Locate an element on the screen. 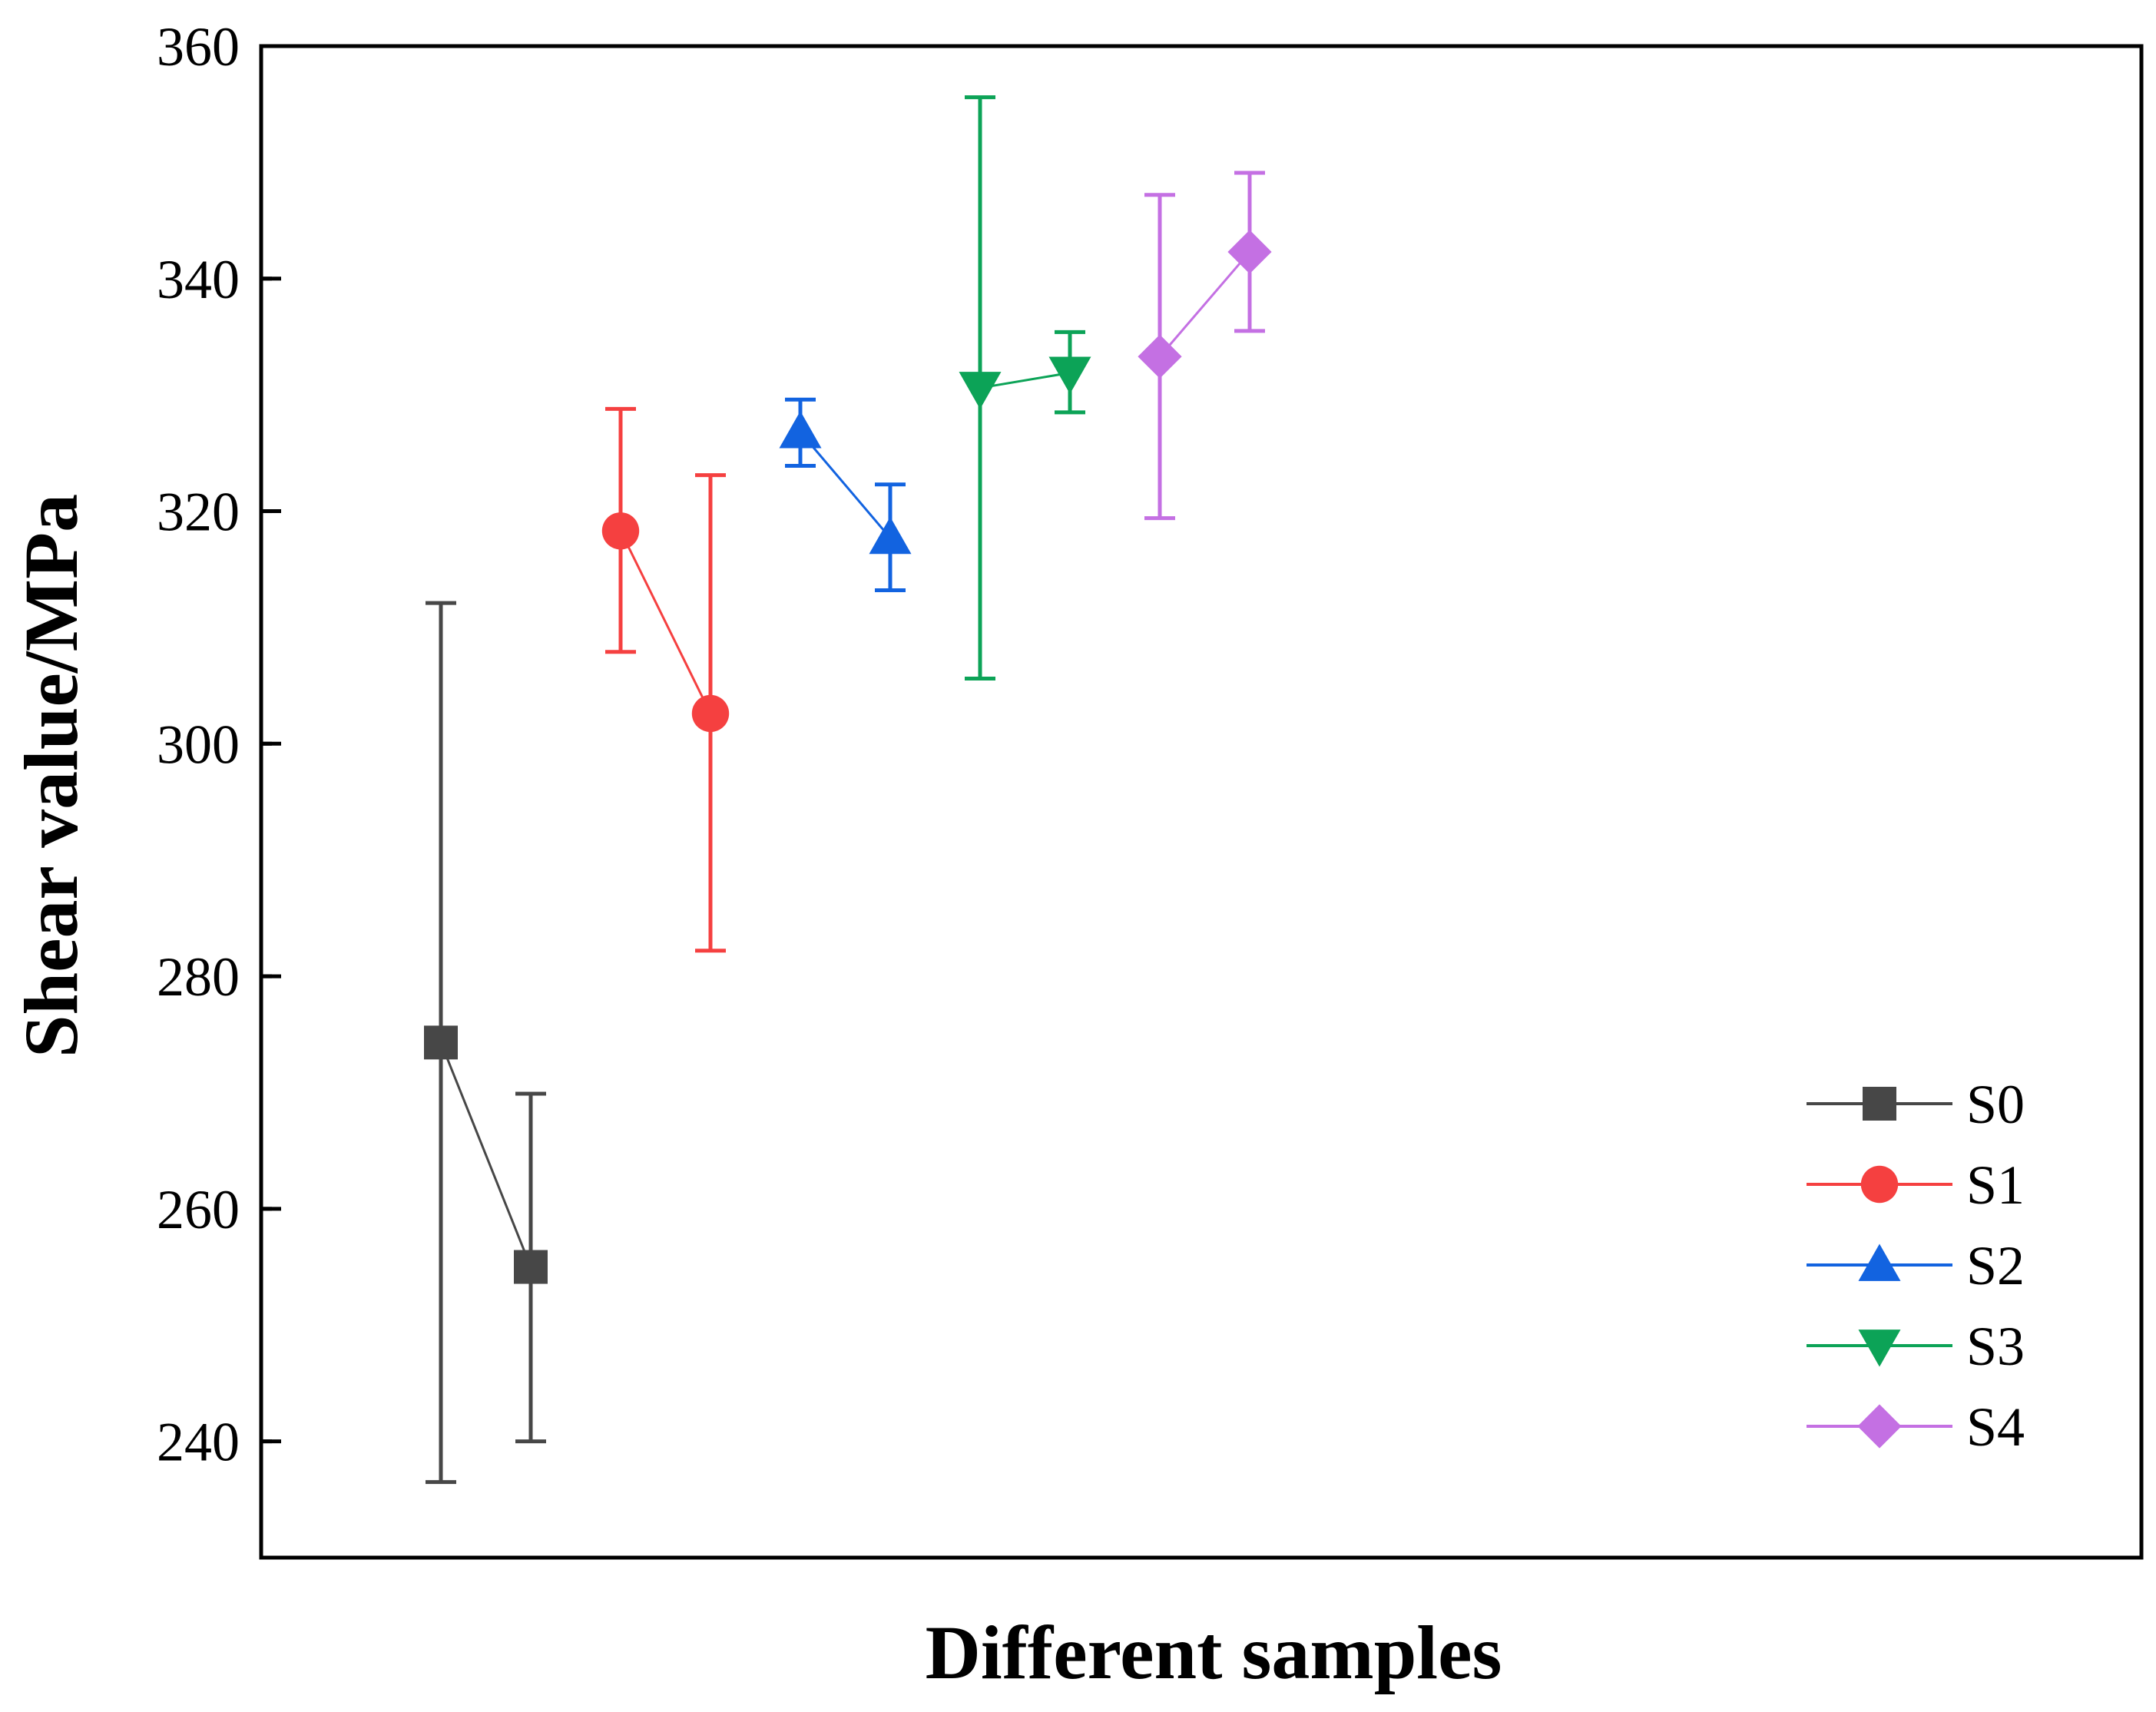 The image size is (2156, 1712). y-axis-title: Shear value/MPa is located at coordinates (51, 776).